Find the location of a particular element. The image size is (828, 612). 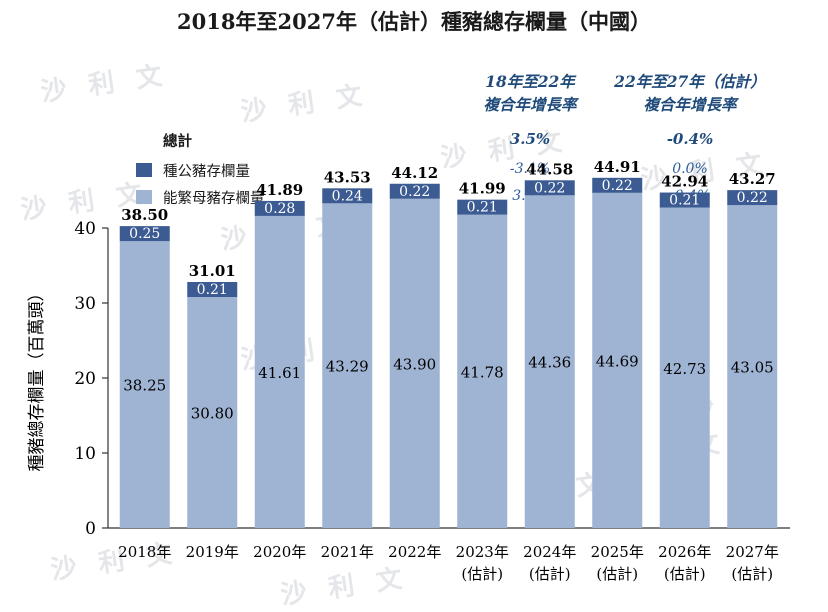

x-tick-label: 2022年 is located at coordinates (414, 552).